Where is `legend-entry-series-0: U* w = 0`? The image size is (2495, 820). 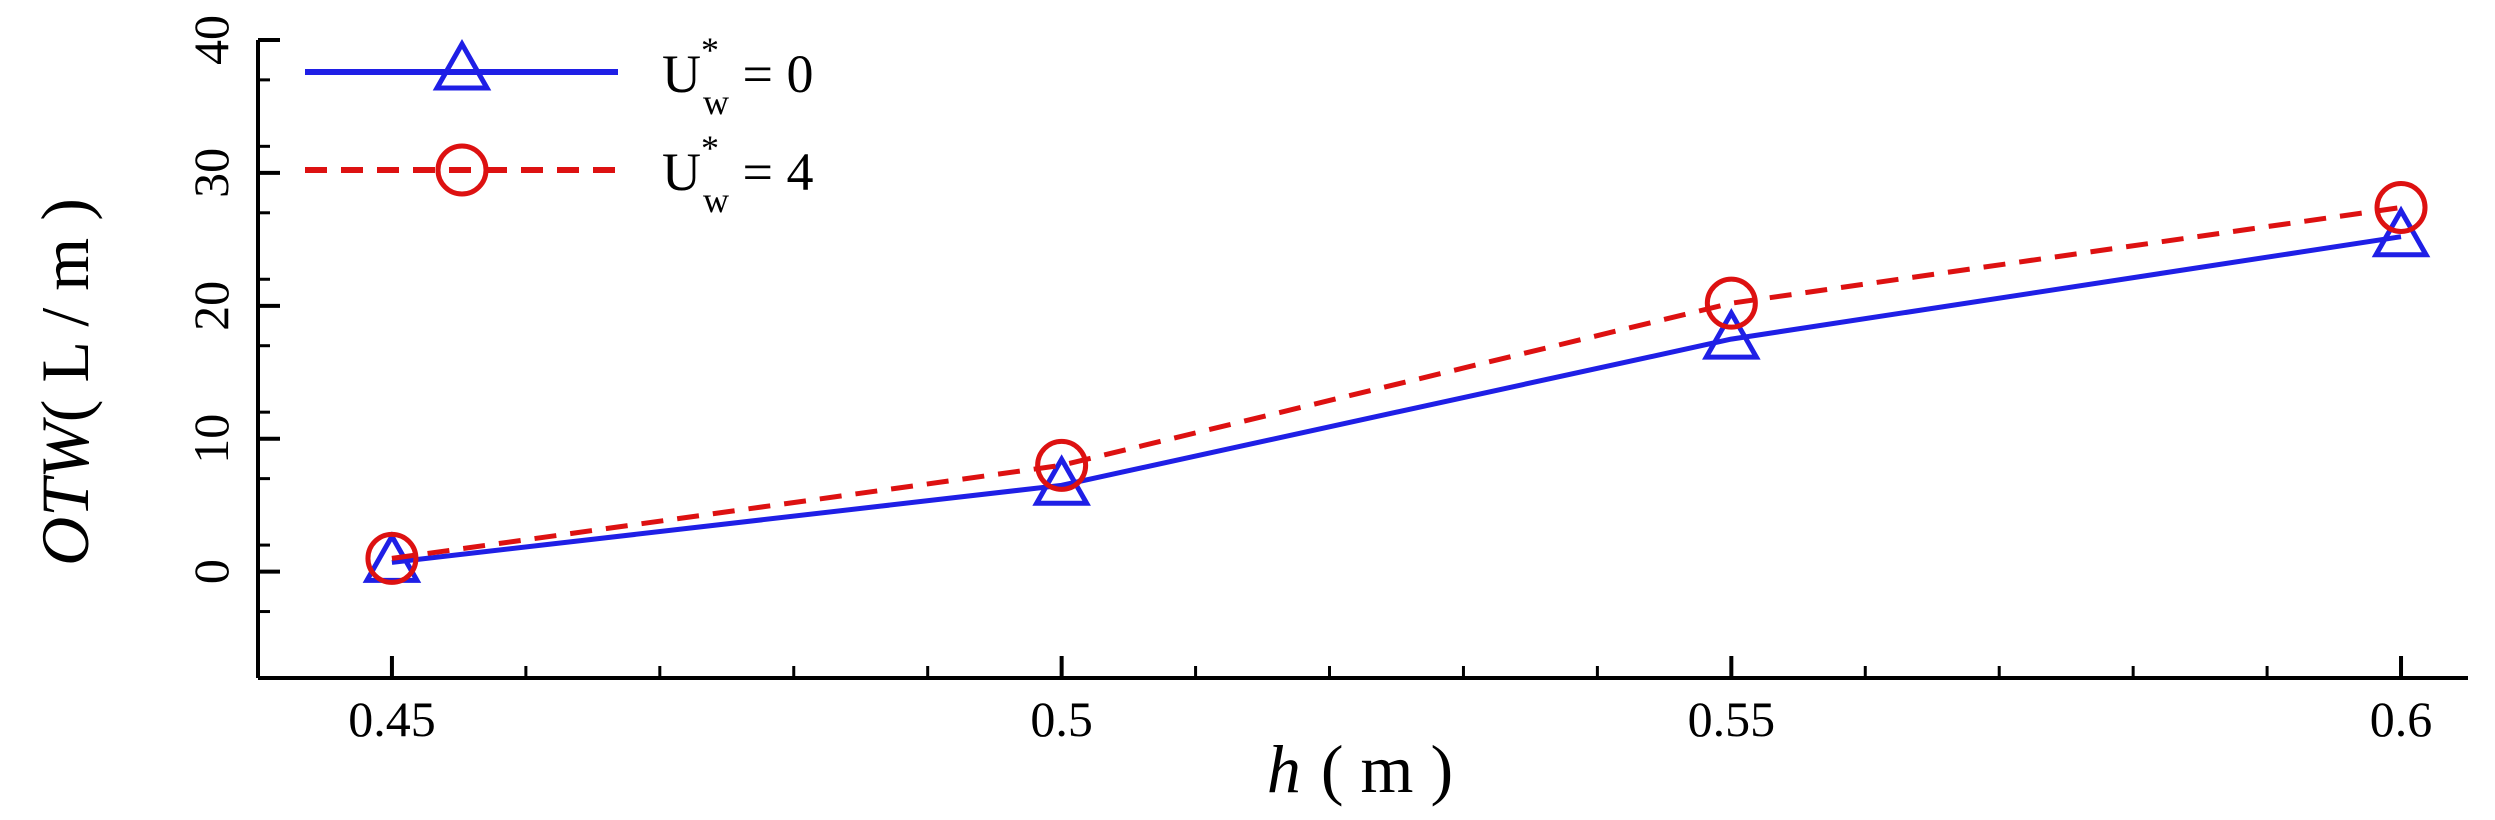 legend-entry-series-0: U* w = 0 is located at coordinates (559, 76).